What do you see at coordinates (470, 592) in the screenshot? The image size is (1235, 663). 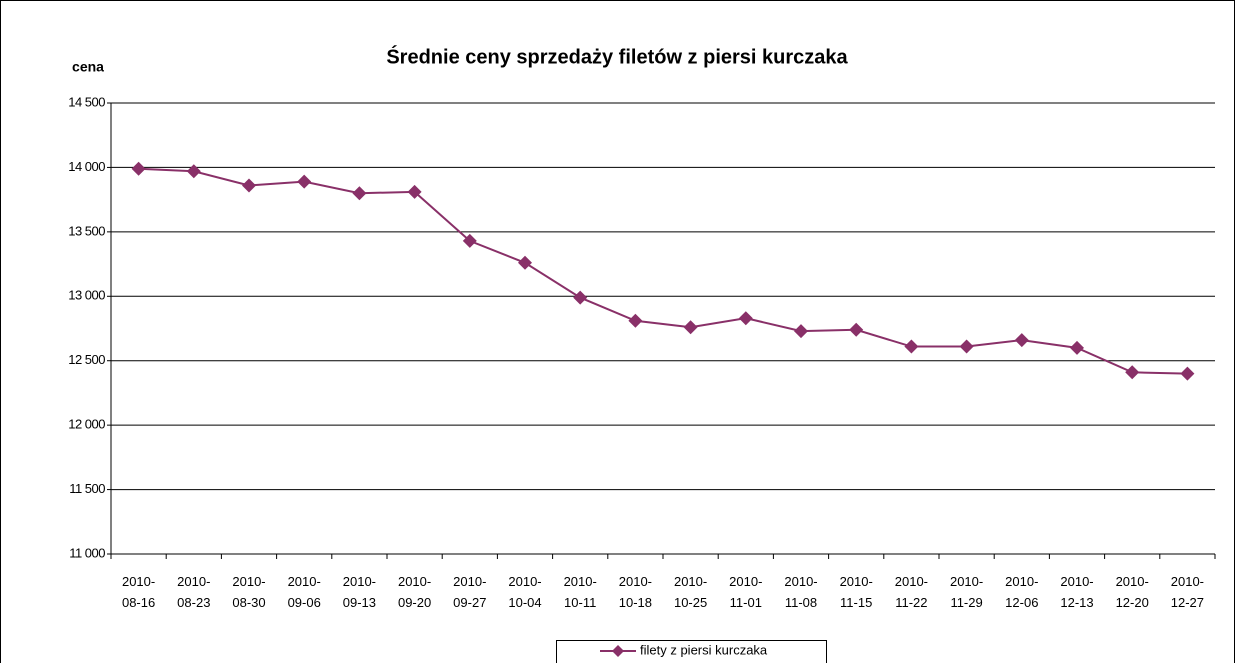 I see `x-tick-label: 2010-09-27` at bounding box center [470, 592].